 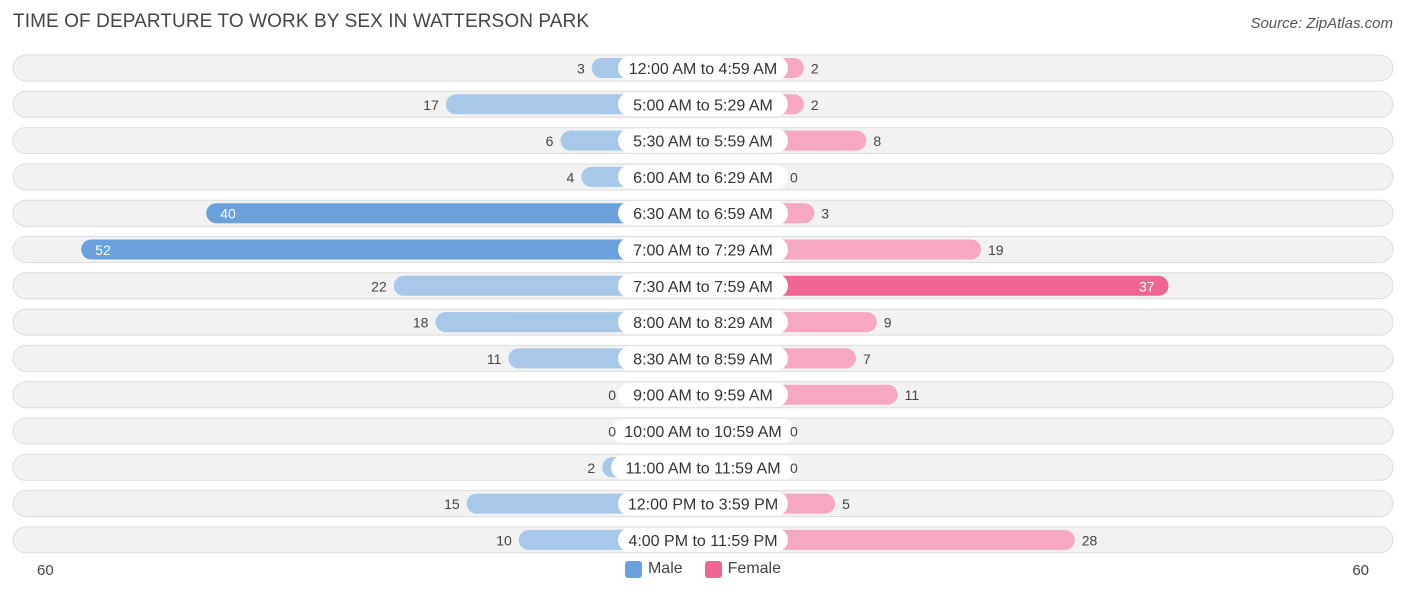 I want to click on legend-item-male: Male, so click(x=653, y=569).